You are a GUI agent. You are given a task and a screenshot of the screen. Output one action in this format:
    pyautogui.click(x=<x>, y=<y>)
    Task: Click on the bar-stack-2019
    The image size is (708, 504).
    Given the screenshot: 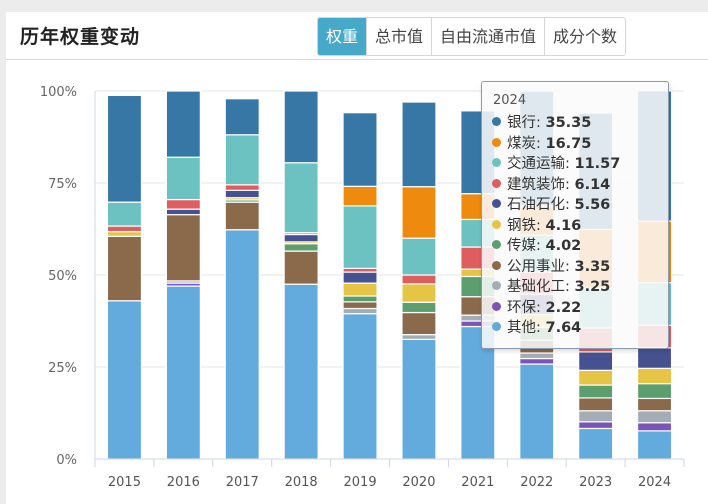 What is the action you would take?
    pyautogui.click(x=360, y=286)
    